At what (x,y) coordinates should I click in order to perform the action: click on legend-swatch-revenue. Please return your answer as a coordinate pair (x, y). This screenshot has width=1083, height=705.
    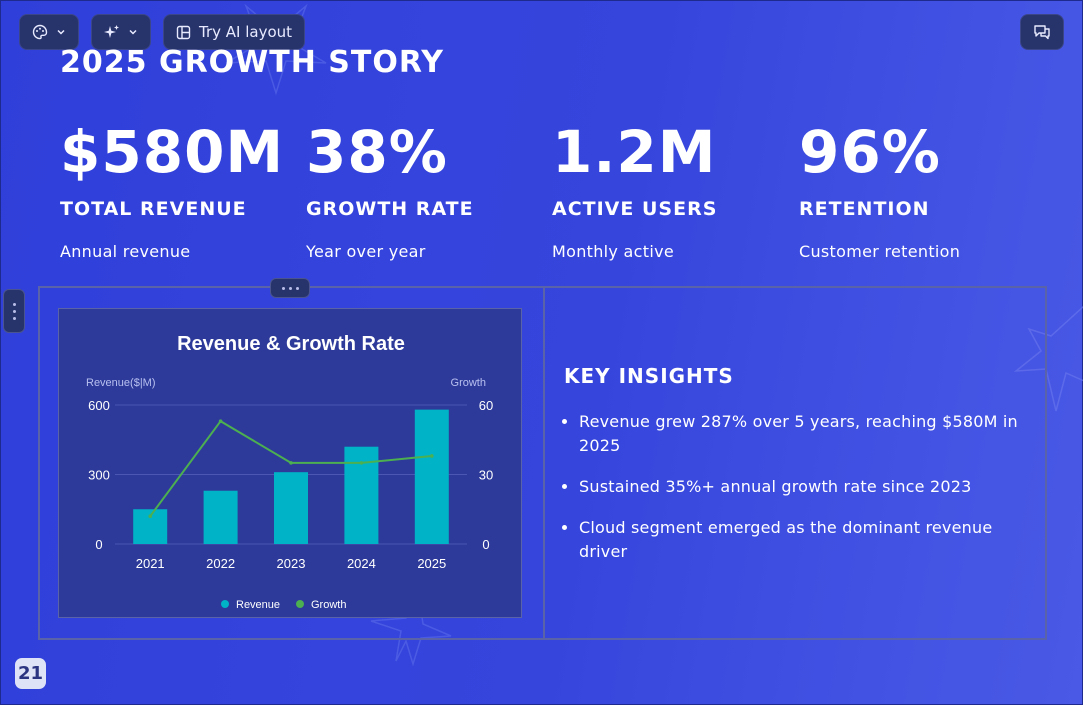
    Looking at the image, I should click on (225, 604).